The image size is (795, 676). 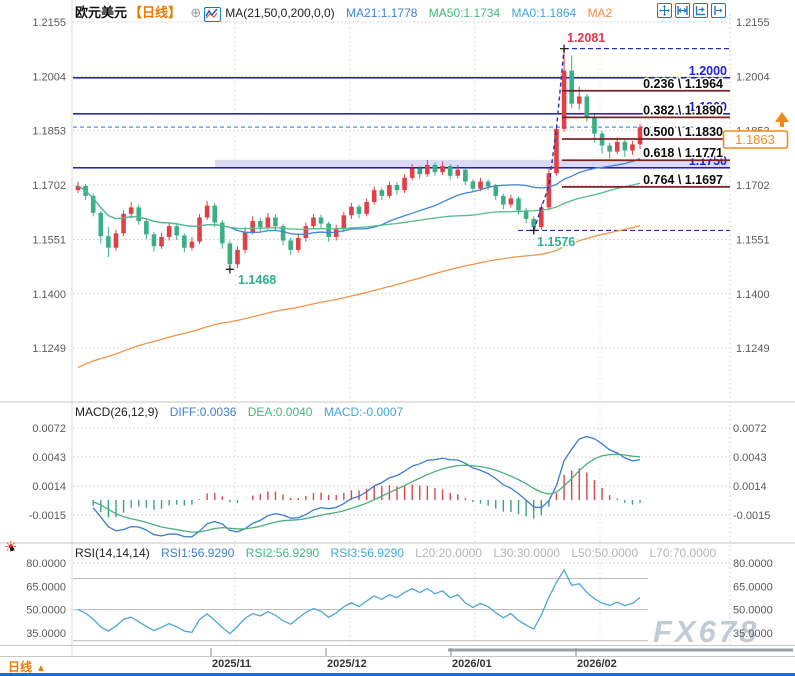 What do you see at coordinates (700, 10) in the screenshot?
I see `zoom-y-axis-icon` at bounding box center [700, 10].